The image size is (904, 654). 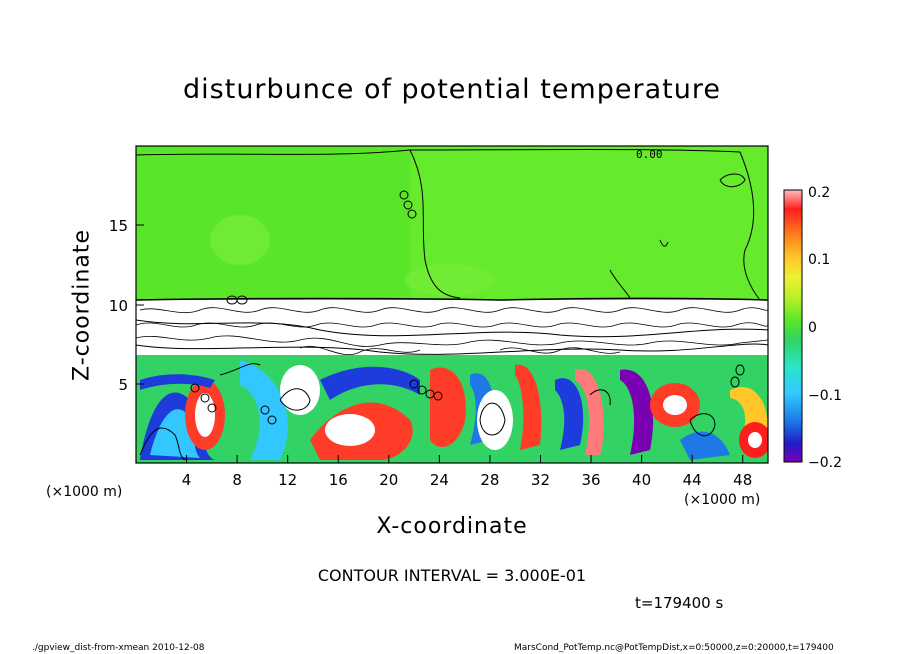 What do you see at coordinates (679, 603) in the screenshot?
I see `time-label: t=179400 s` at bounding box center [679, 603].